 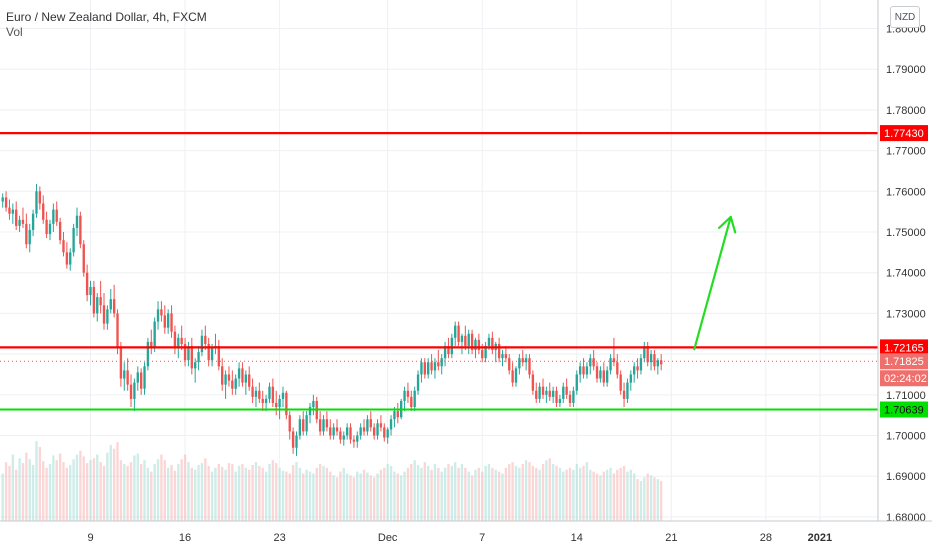 What do you see at coordinates (905, 17) in the screenshot?
I see `currency-button: NZD` at bounding box center [905, 17].